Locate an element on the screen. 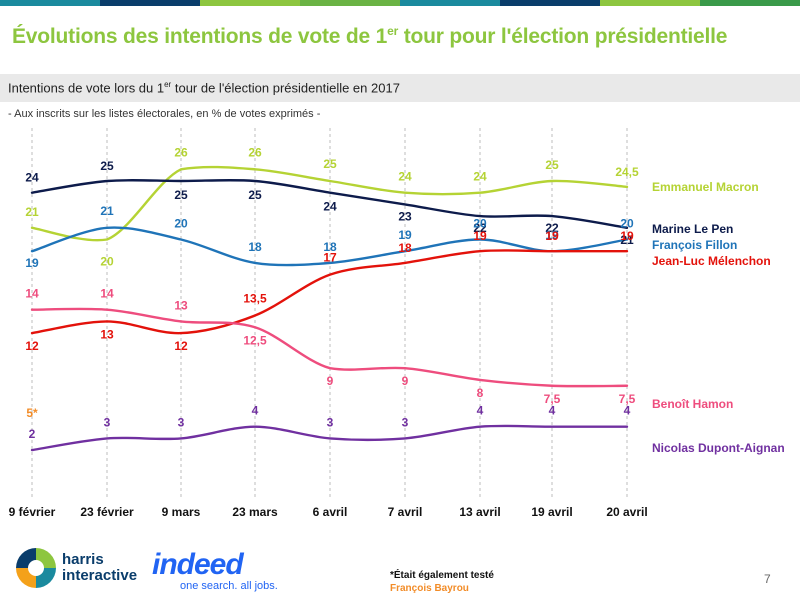  legend-entry: Jean-Luc Mélenchon is located at coordinates (711, 261).